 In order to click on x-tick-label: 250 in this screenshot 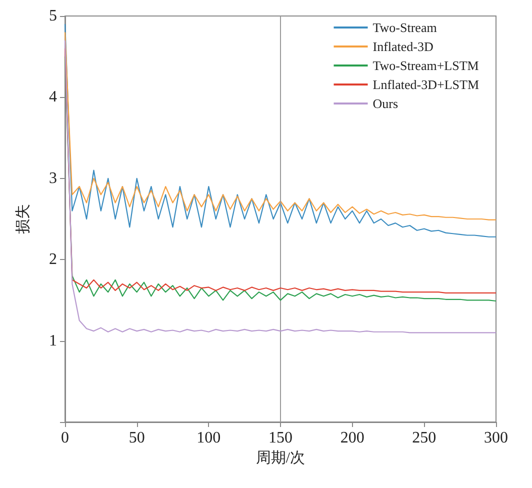, I will do `click(424, 438)`.